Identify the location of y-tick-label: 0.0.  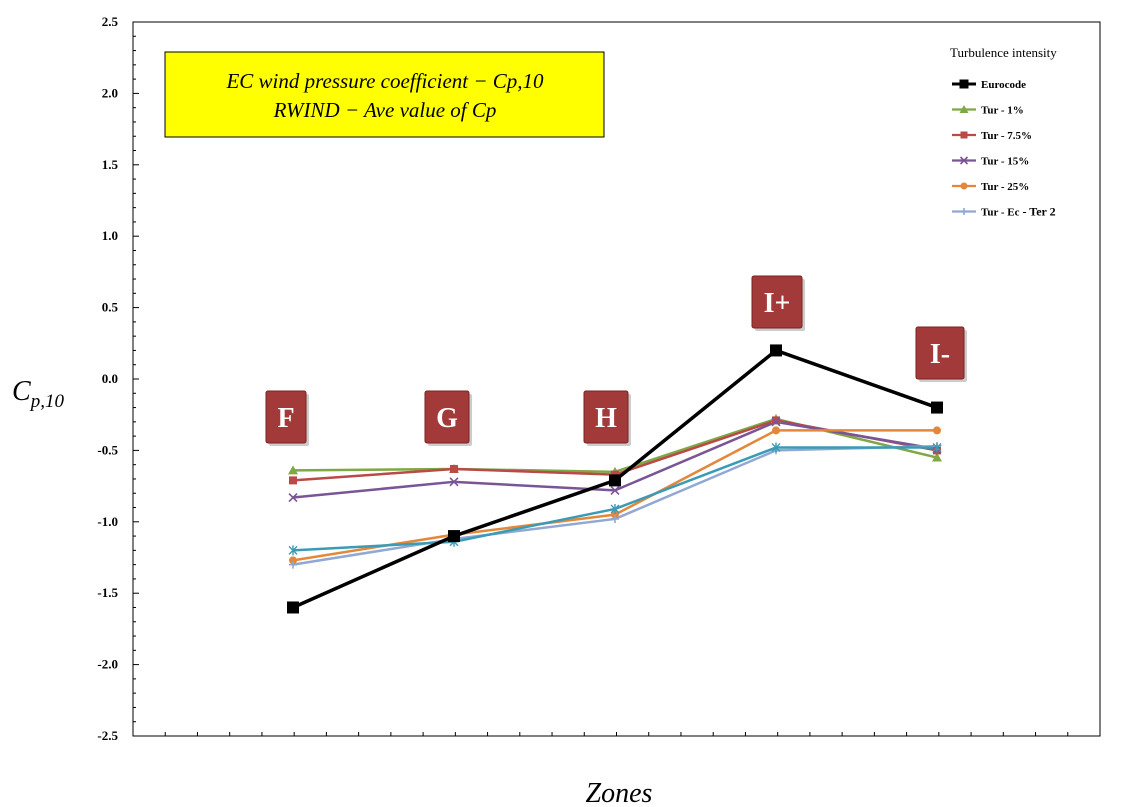
(110, 378).